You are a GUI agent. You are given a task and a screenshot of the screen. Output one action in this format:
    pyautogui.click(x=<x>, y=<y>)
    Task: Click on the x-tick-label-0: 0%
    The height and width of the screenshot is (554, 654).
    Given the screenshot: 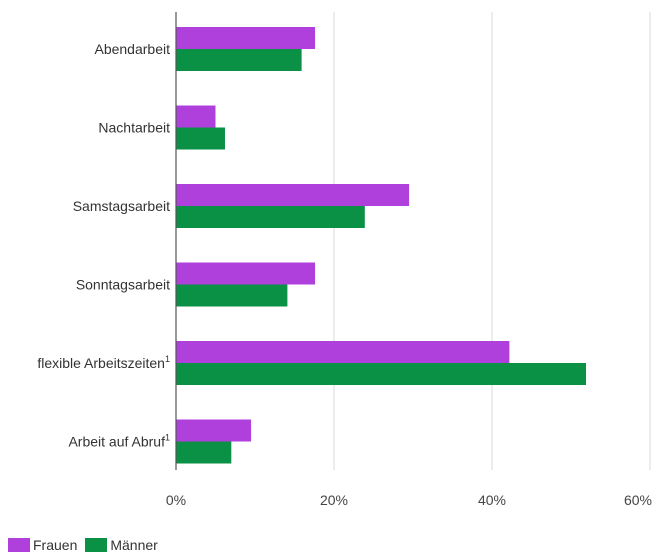 What is the action you would take?
    pyautogui.click(x=176, y=500)
    